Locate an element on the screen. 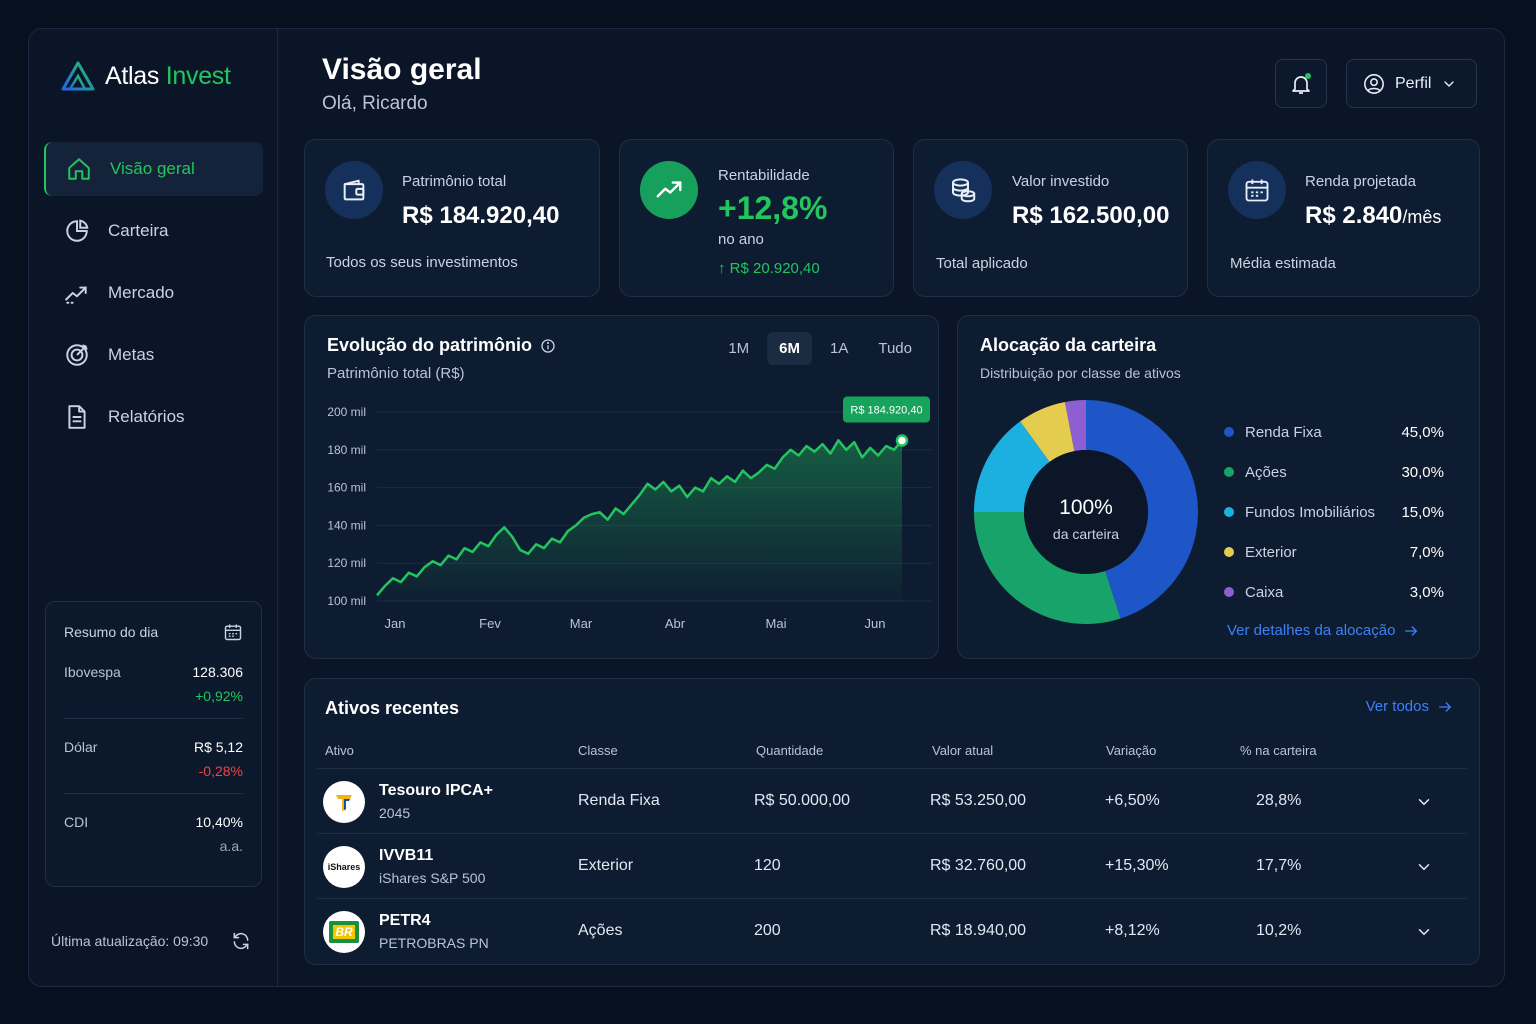 Image resolution: width=1536 pixels, height=1024 pixels. atlas-logo-icon is located at coordinates (78, 76).